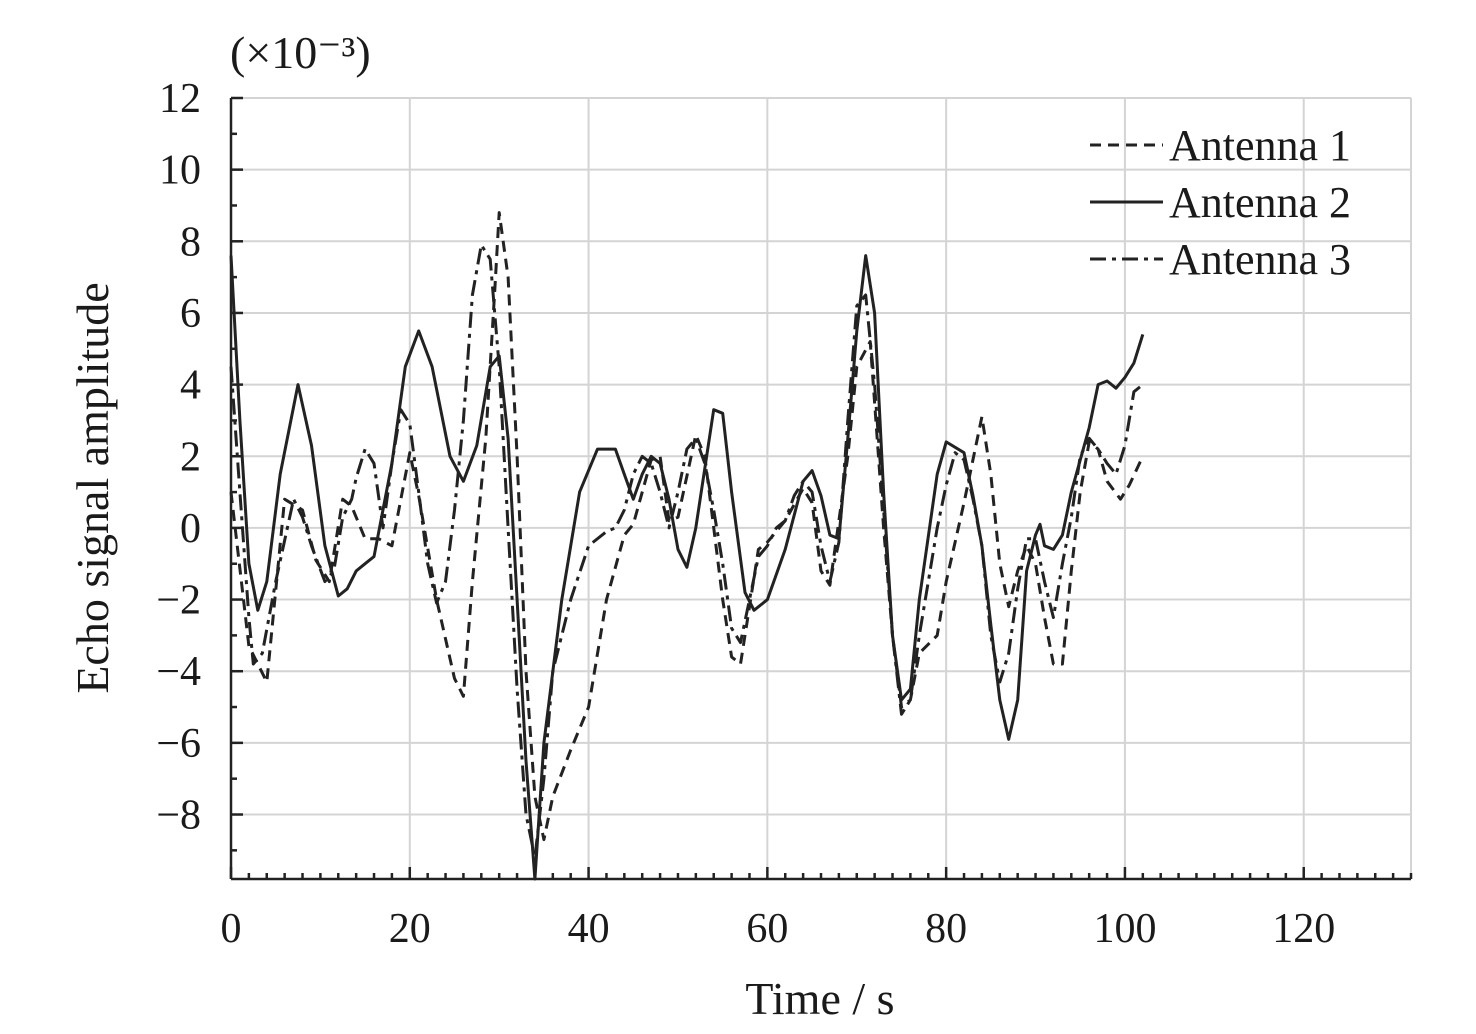 The image size is (1476, 1034). I want to click on y-tick-label: 4, so click(190, 386).